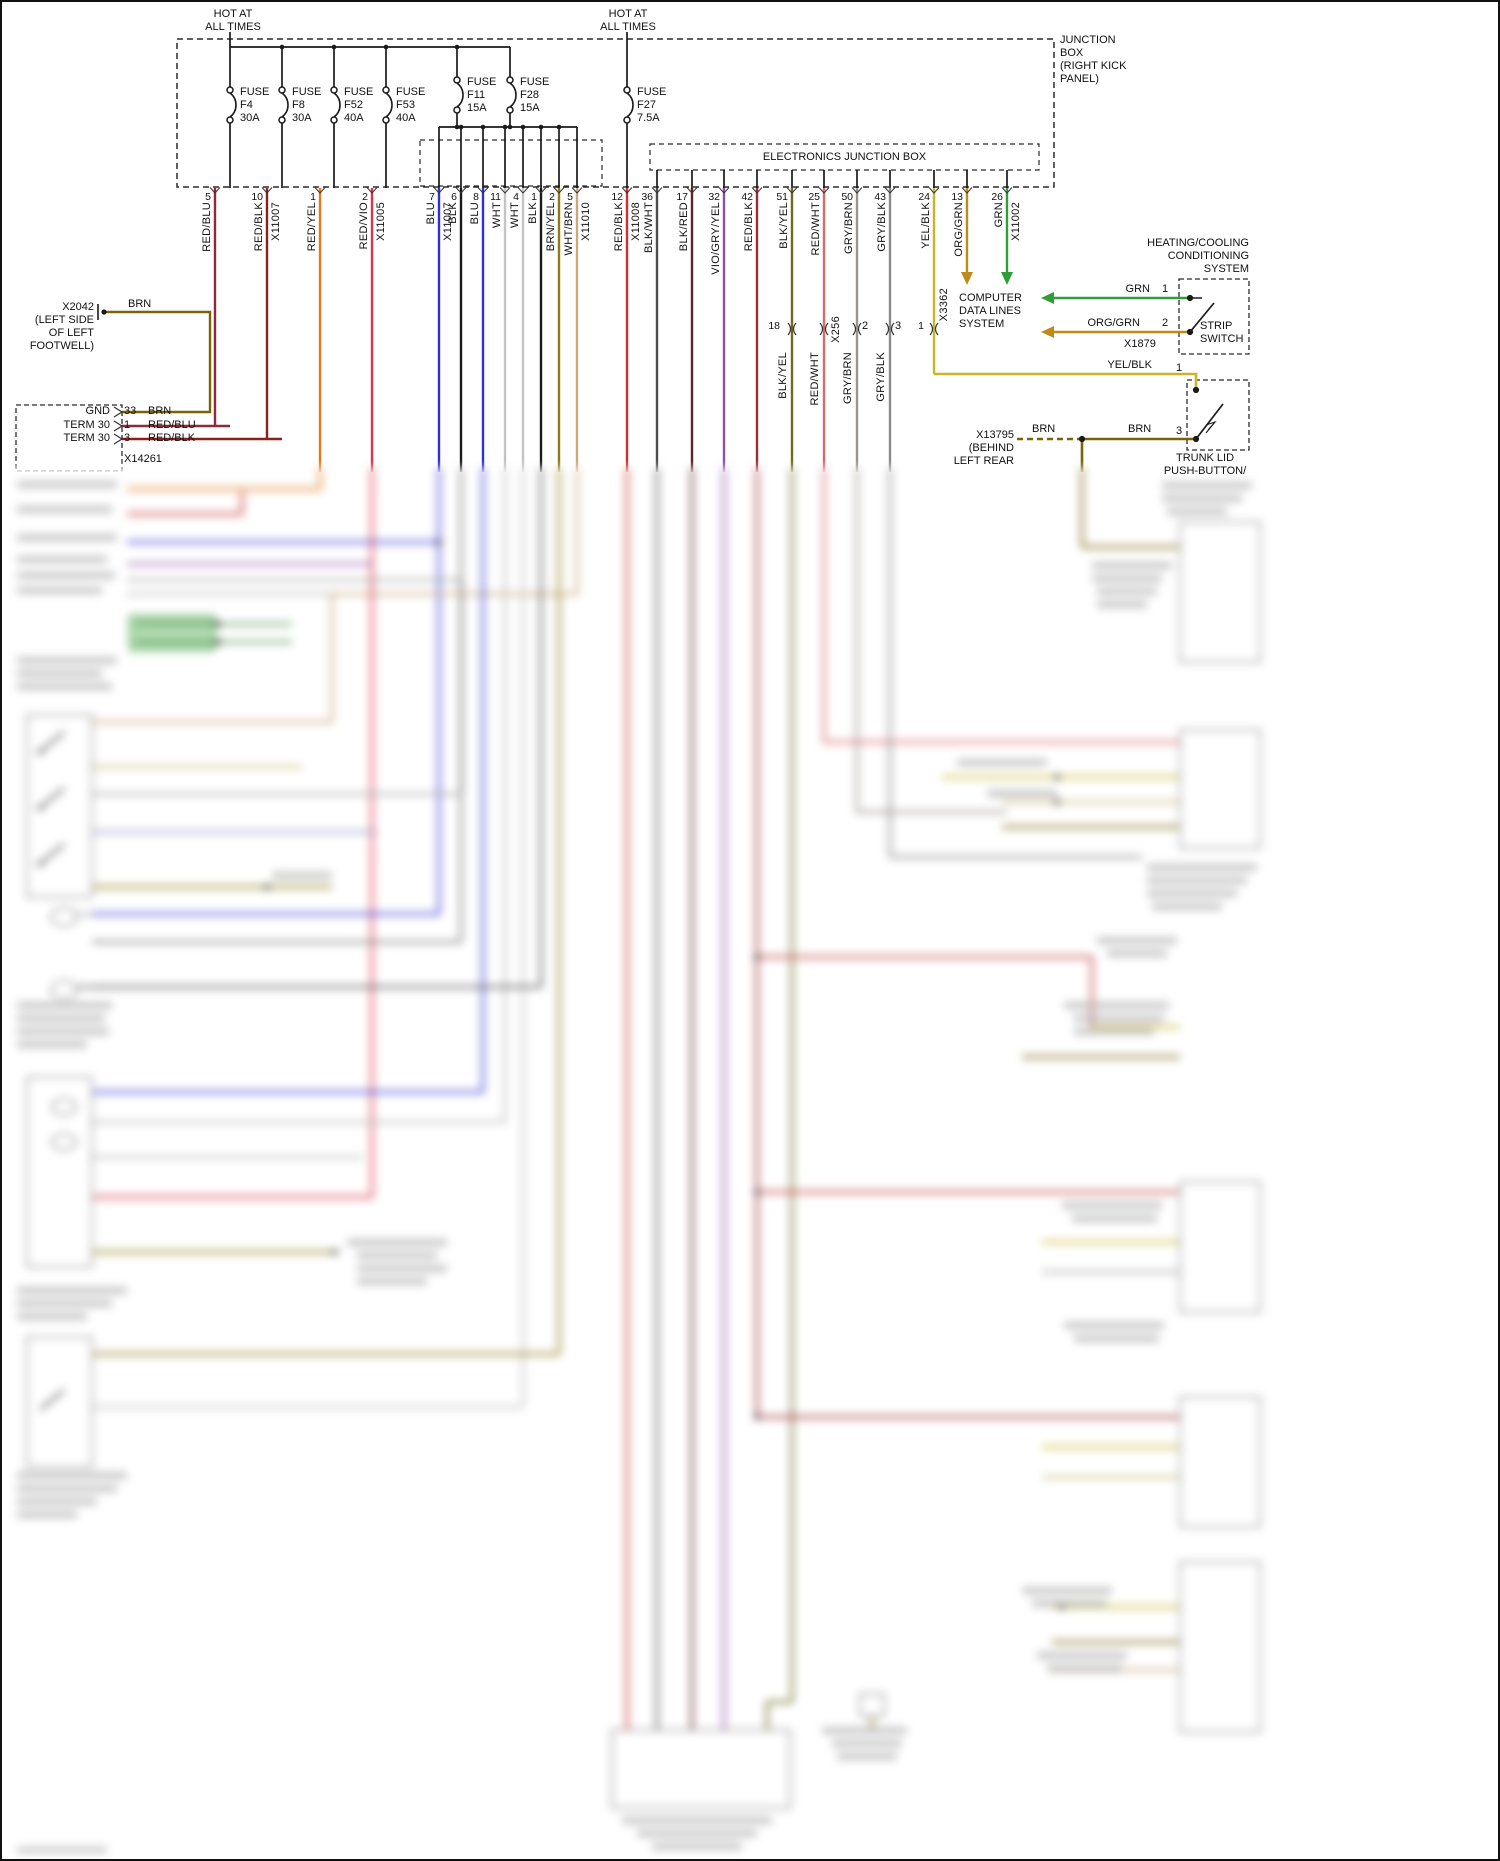  Describe the element at coordinates (1088, 40) in the screenshot. I see `label-line: JUNCTION` at that location.